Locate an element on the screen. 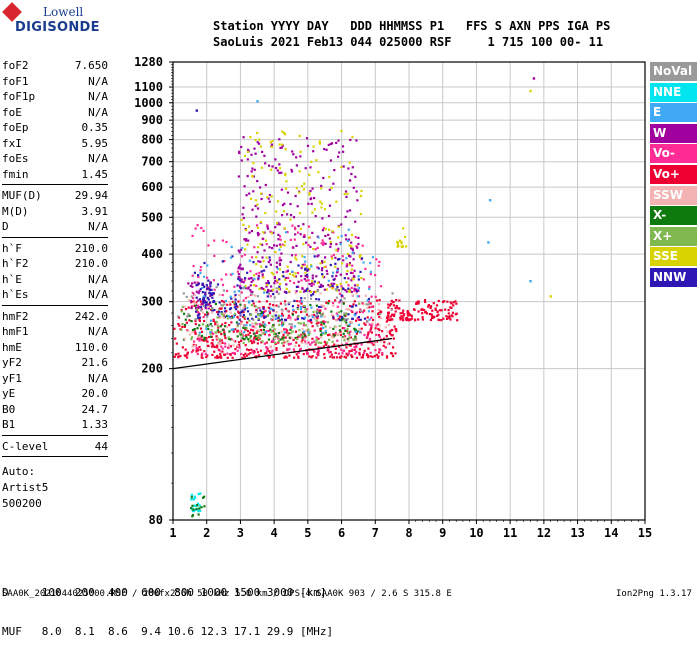 The width and height of the screenshot is (700, 651). param-value: 3.91 is located at coordinates (95, 211).